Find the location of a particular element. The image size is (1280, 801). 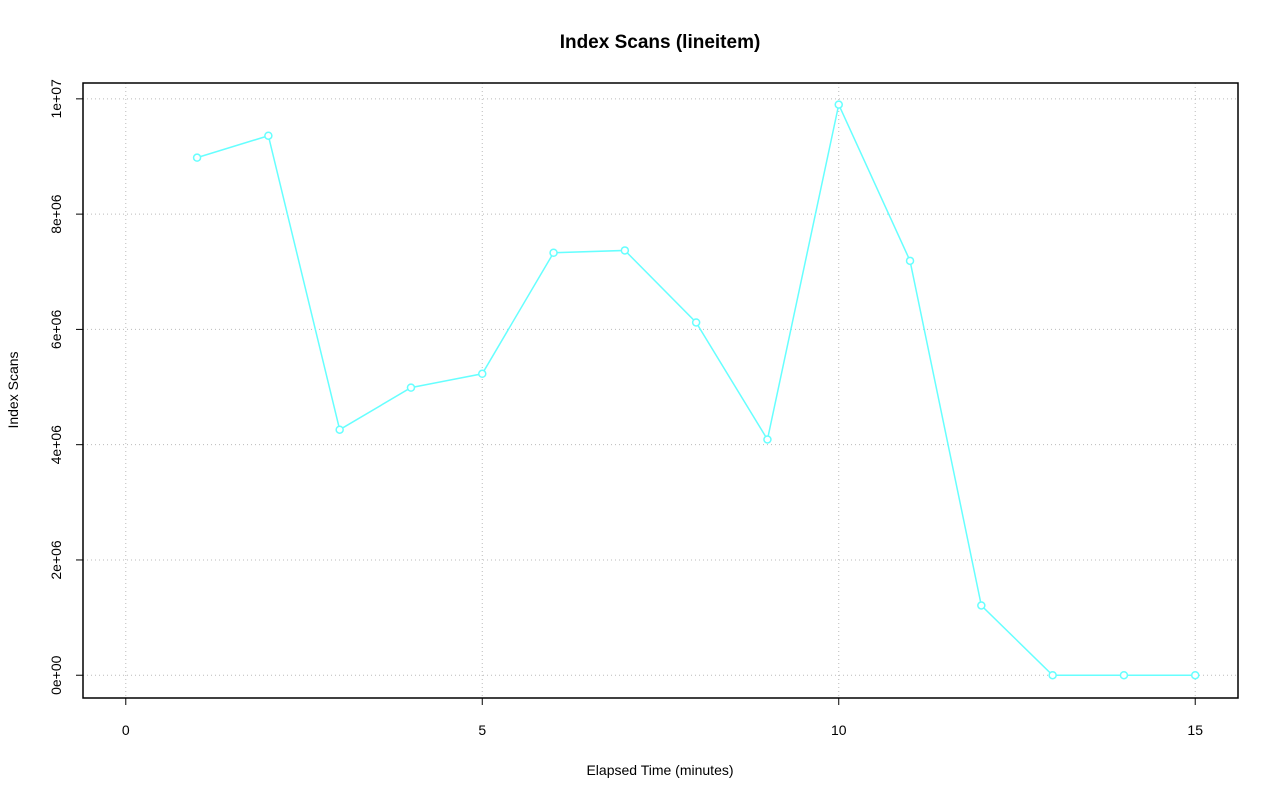

x-tick-label: 0 is located at coordinates (126, 730).